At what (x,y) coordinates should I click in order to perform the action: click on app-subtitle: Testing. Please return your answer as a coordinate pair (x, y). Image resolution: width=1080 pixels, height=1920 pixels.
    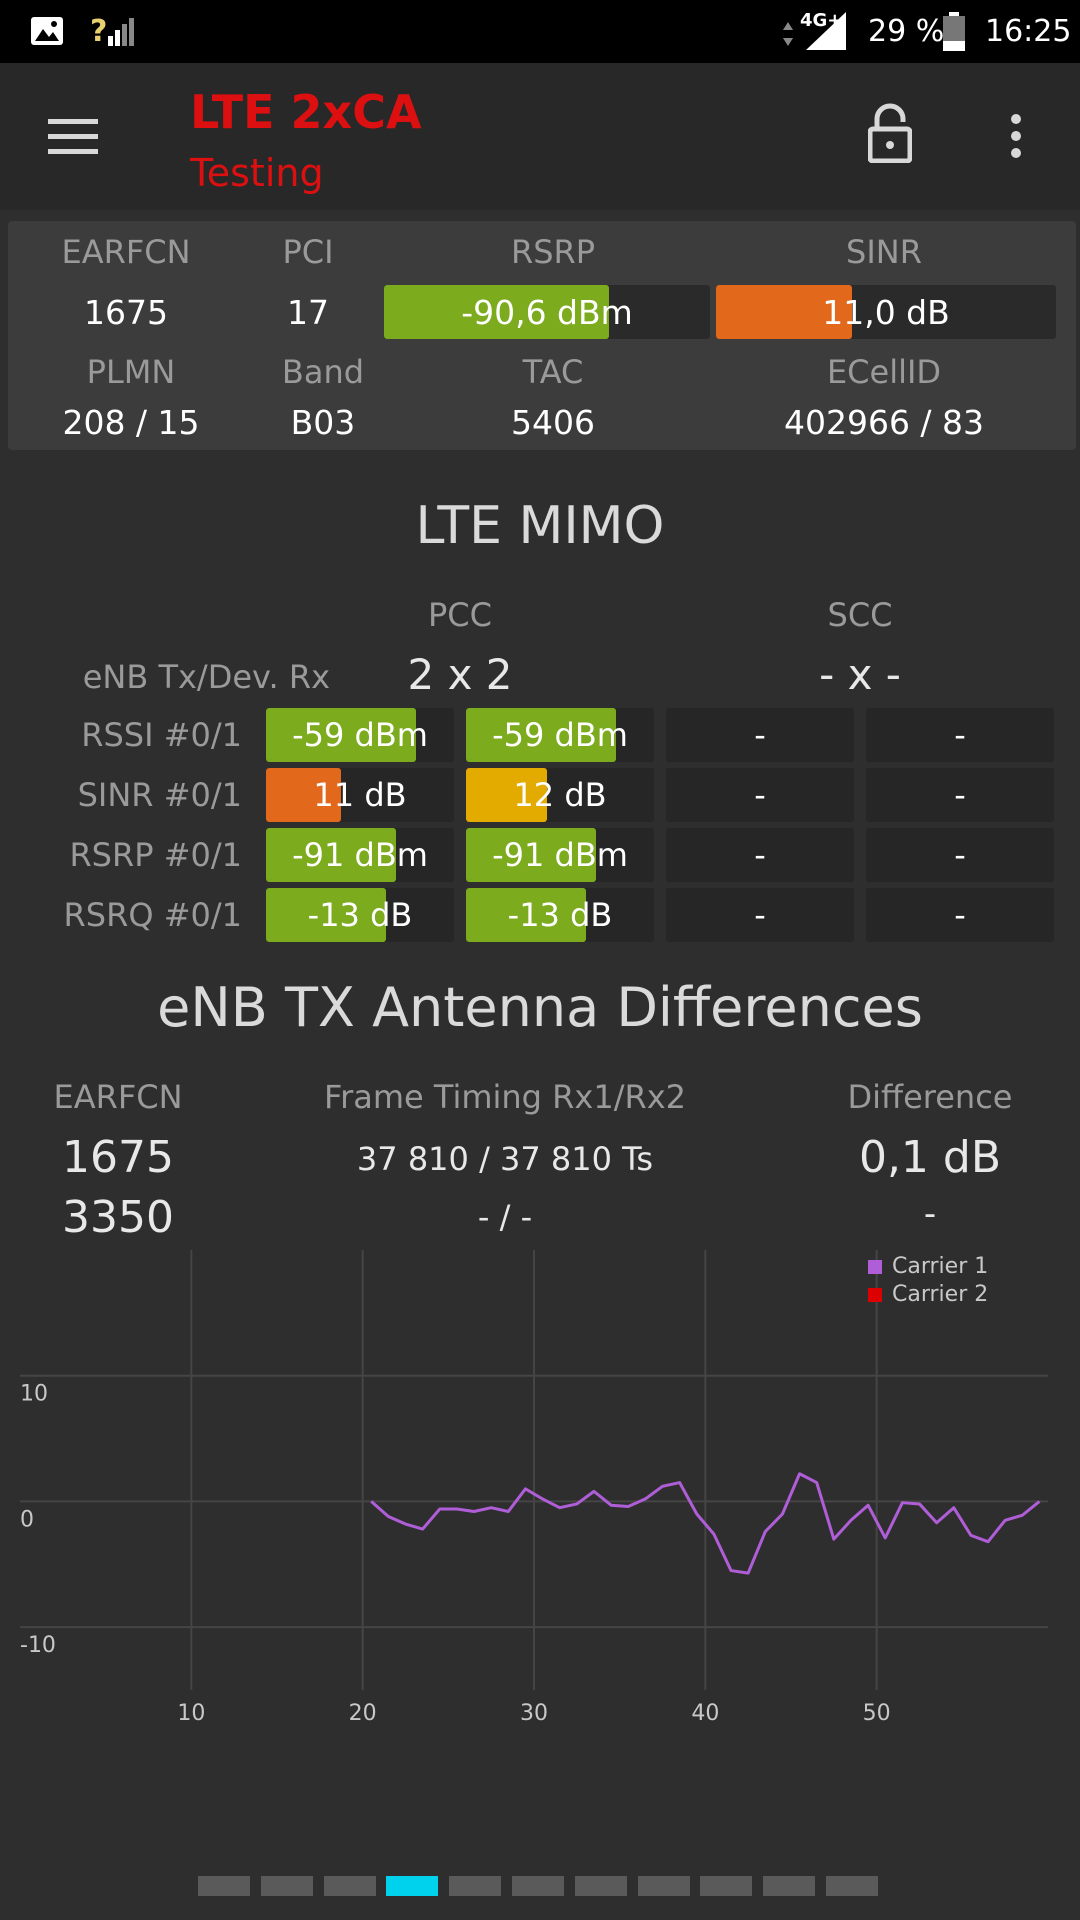
    Looking at the image, I should click on (257, 173).